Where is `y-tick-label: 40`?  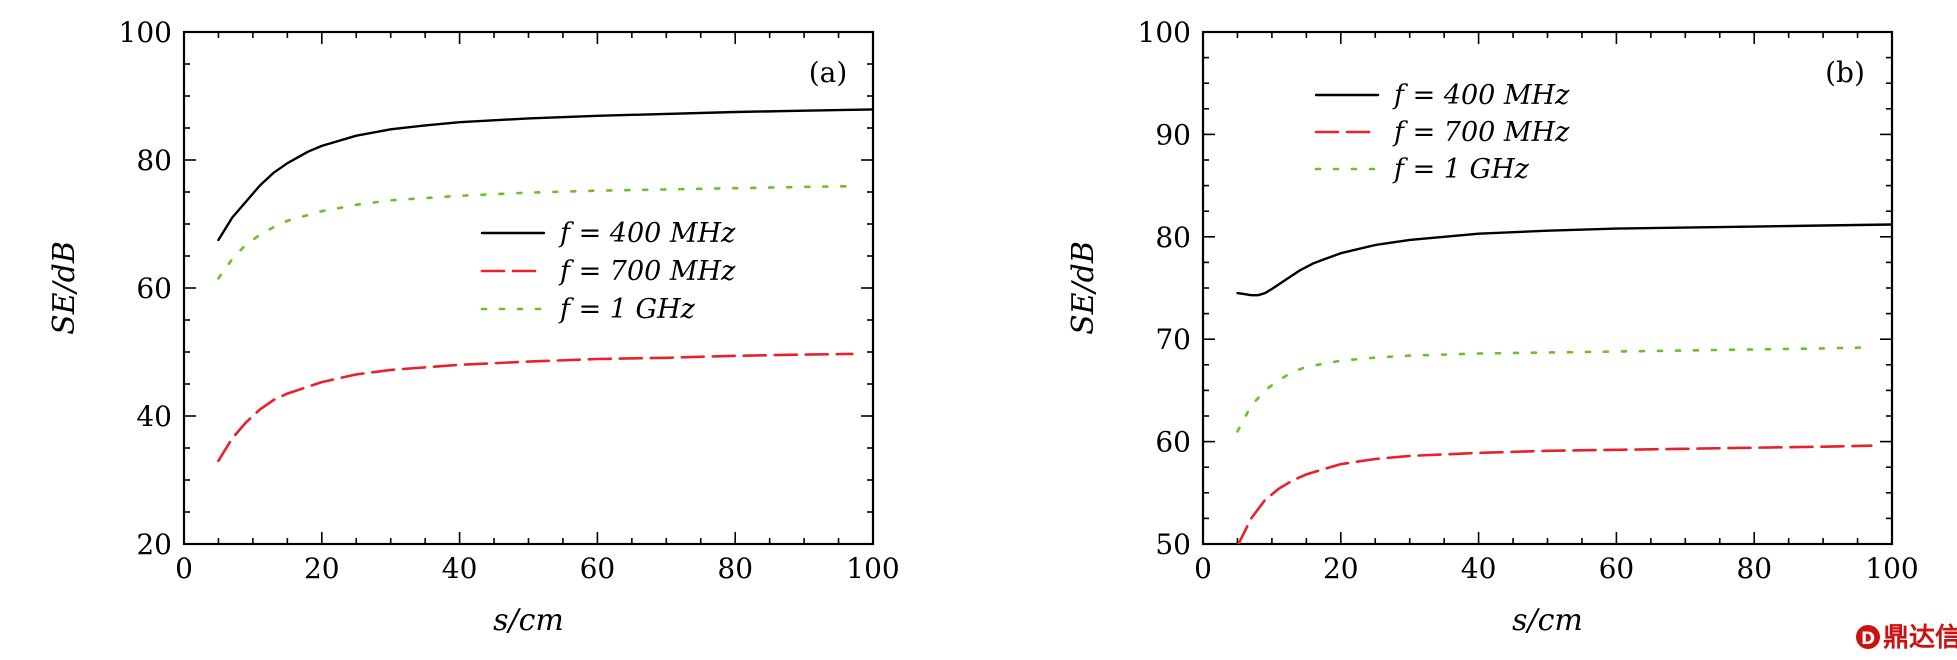 y-tick-label: 40 is located at coordinates (154, 416).